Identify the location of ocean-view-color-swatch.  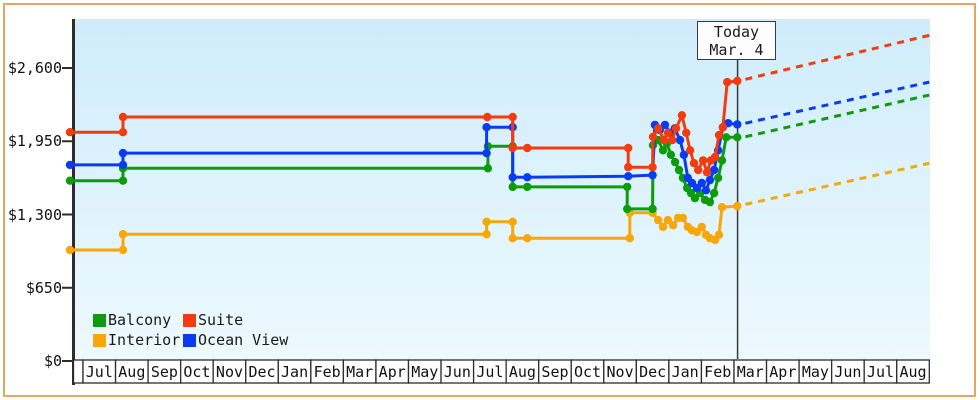
(189, 340).